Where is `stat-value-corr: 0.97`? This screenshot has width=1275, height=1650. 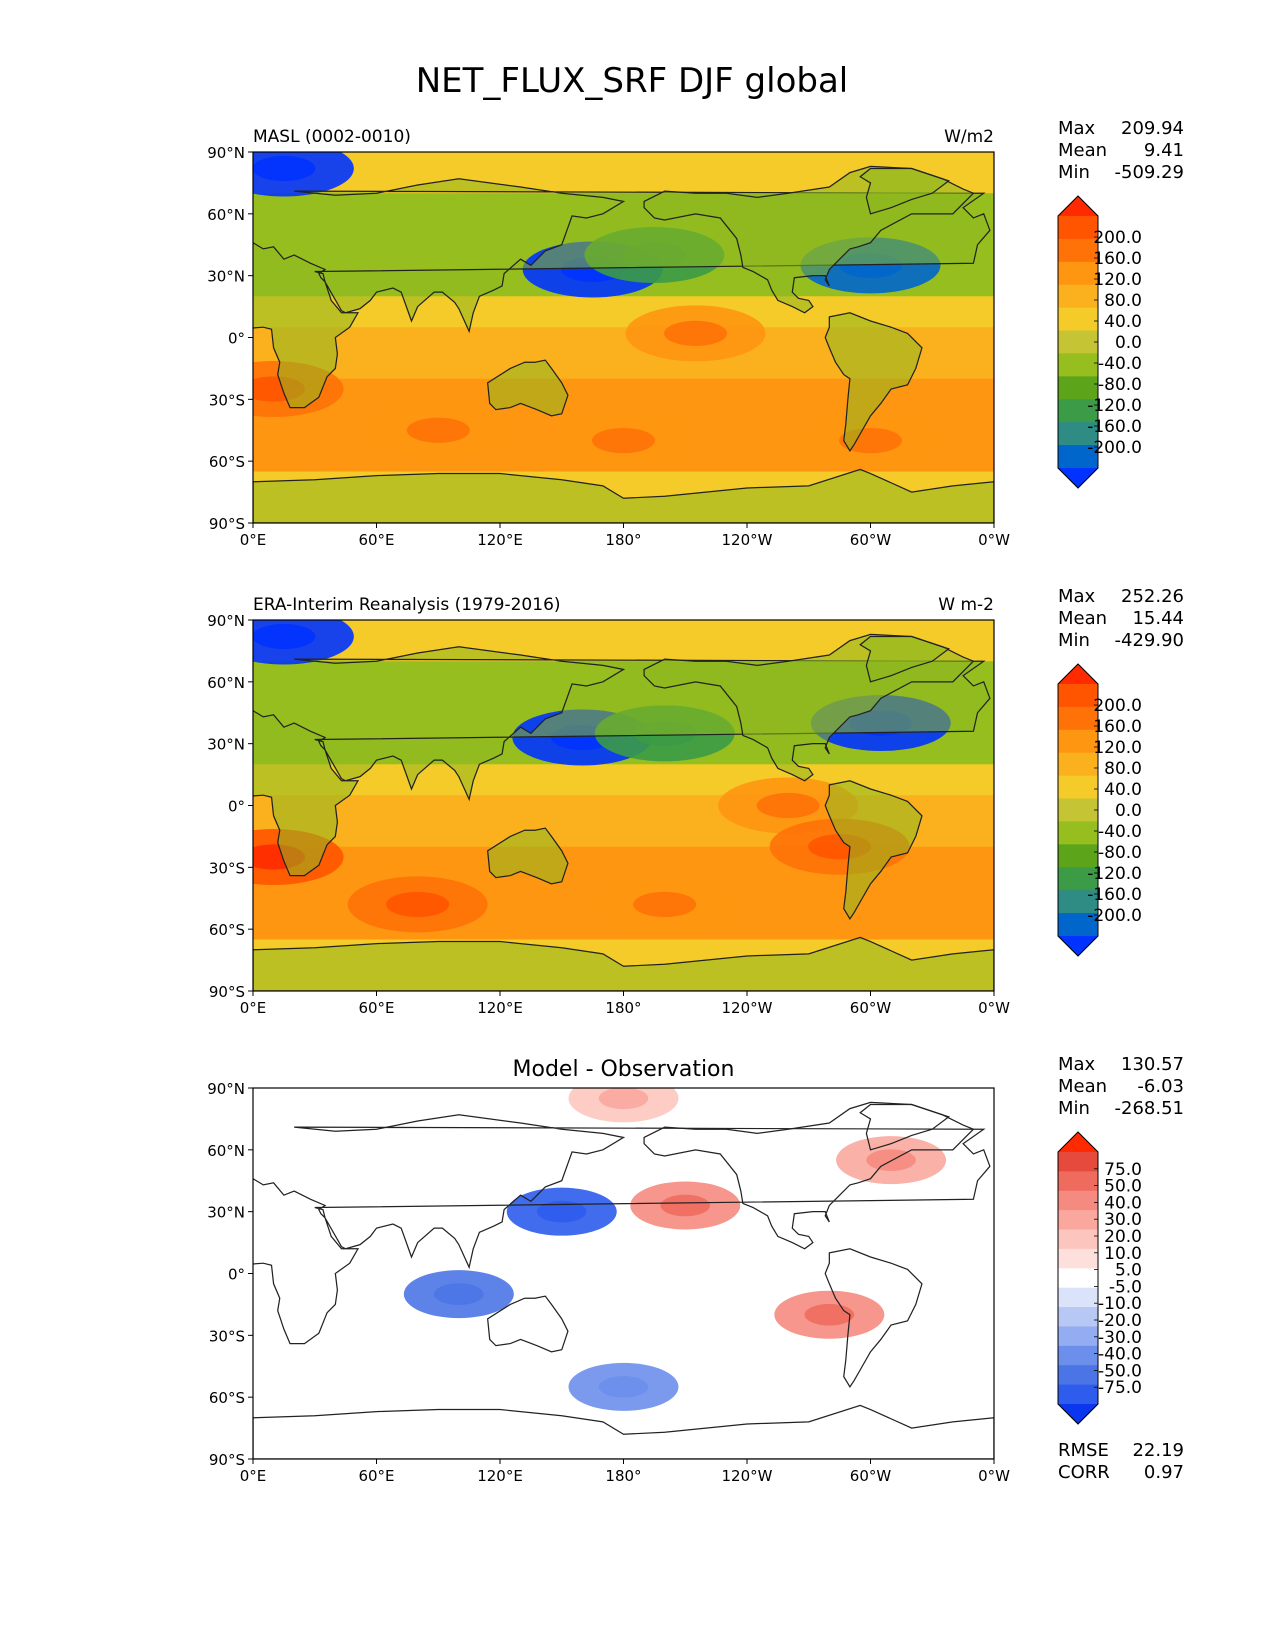 stat-value-corr: 0.97 is located at coordinates (1164, 1472).